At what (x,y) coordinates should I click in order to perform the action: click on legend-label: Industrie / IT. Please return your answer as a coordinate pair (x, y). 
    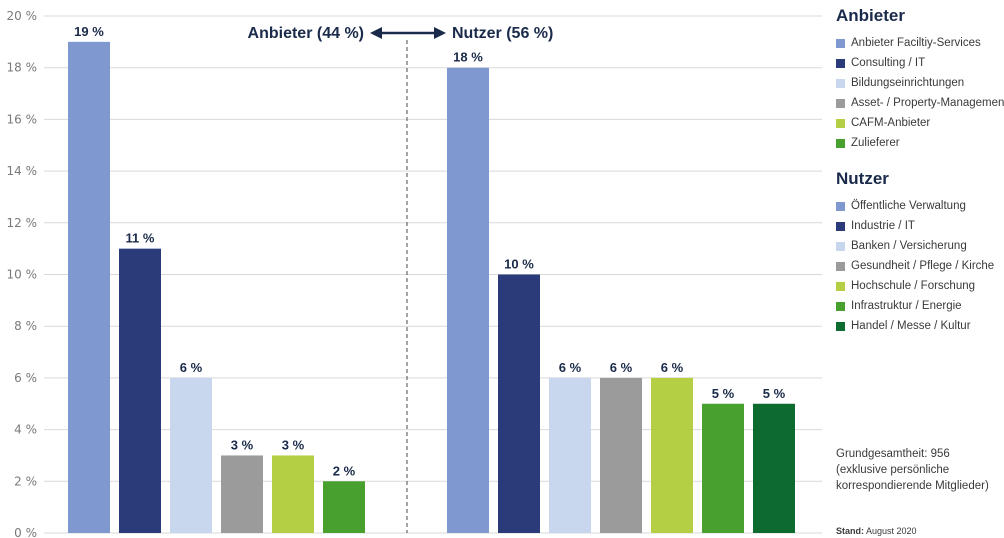
    Looking at the image, I should click on (883, 226).